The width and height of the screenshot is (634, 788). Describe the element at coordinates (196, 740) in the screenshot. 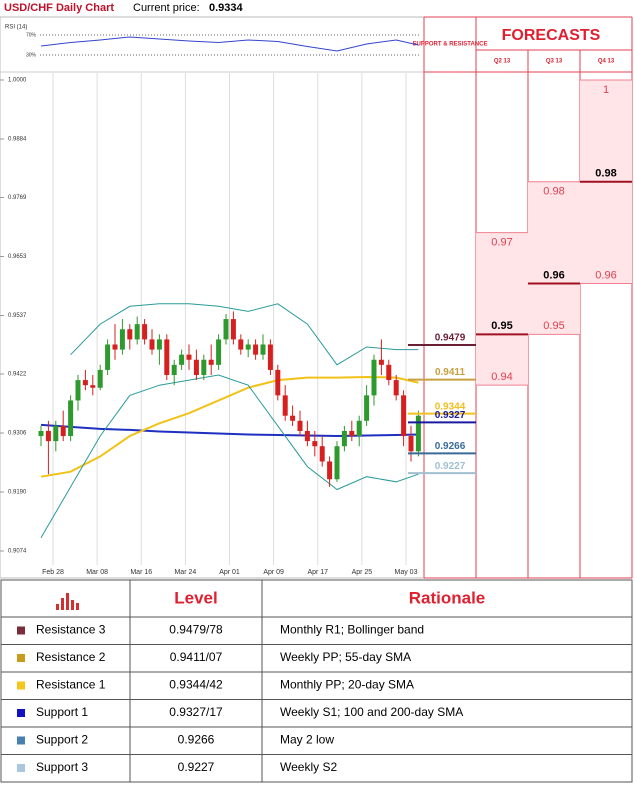

I see `row-level: 0.9266` at that location.